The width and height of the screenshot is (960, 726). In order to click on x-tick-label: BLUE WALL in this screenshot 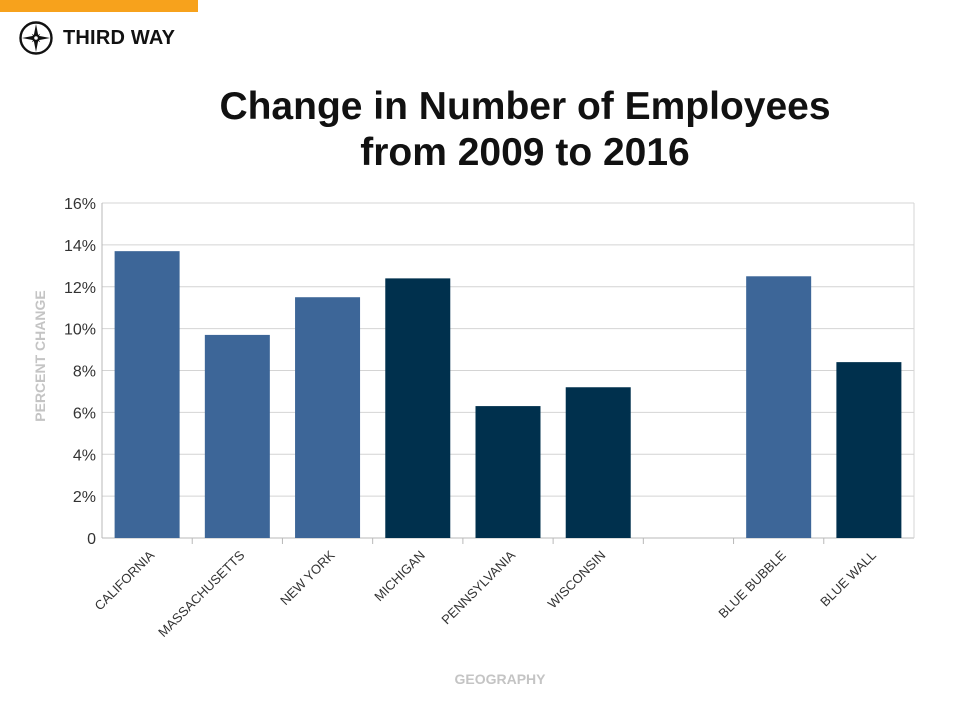, I will do `click(848, 579)`.